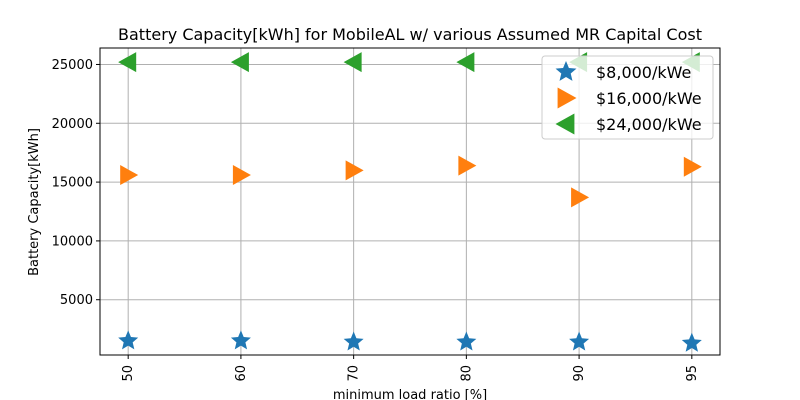 Image resolution: width=800 pixels, height=400 pixels. What do you see at coordinates (76, 300) in the screenshot?
I see `y-tick-label: 5000` at bounding box center [76, 300].